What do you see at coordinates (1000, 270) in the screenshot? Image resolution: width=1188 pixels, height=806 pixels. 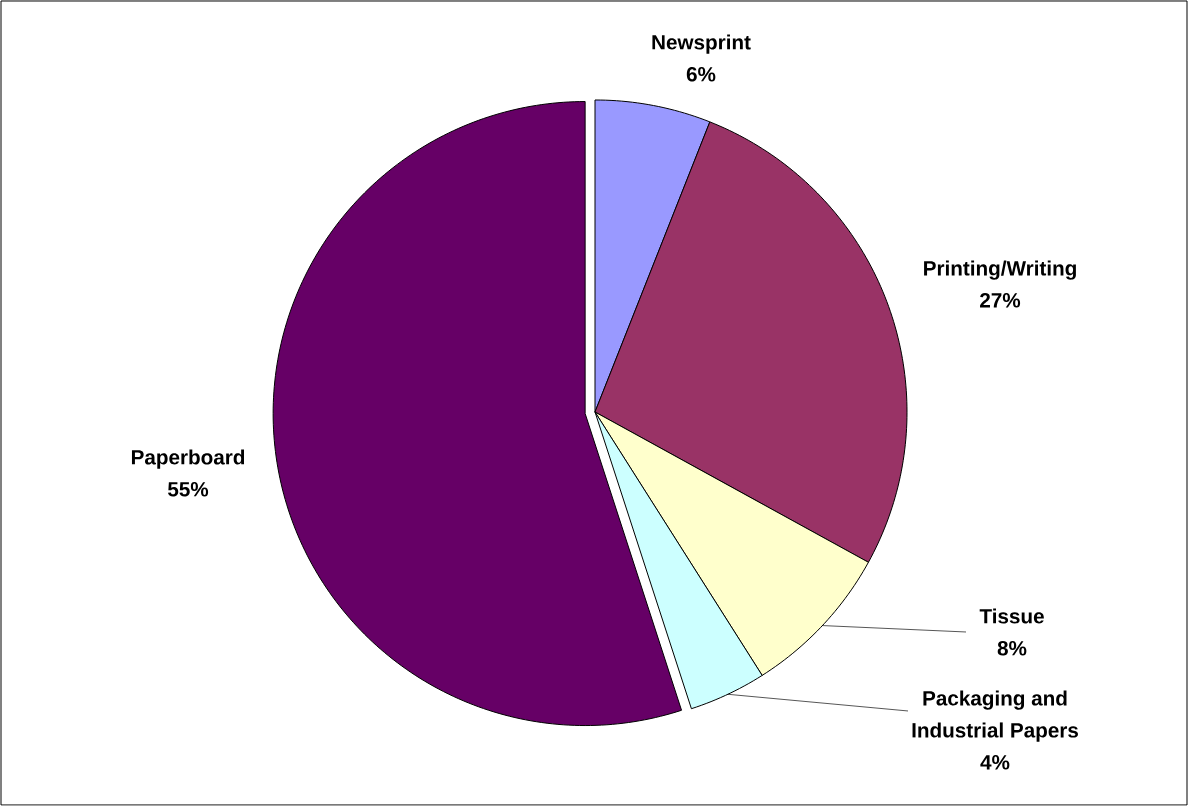 I see `slice-label: Printing/Writing` at bounding box center [1000, 270].